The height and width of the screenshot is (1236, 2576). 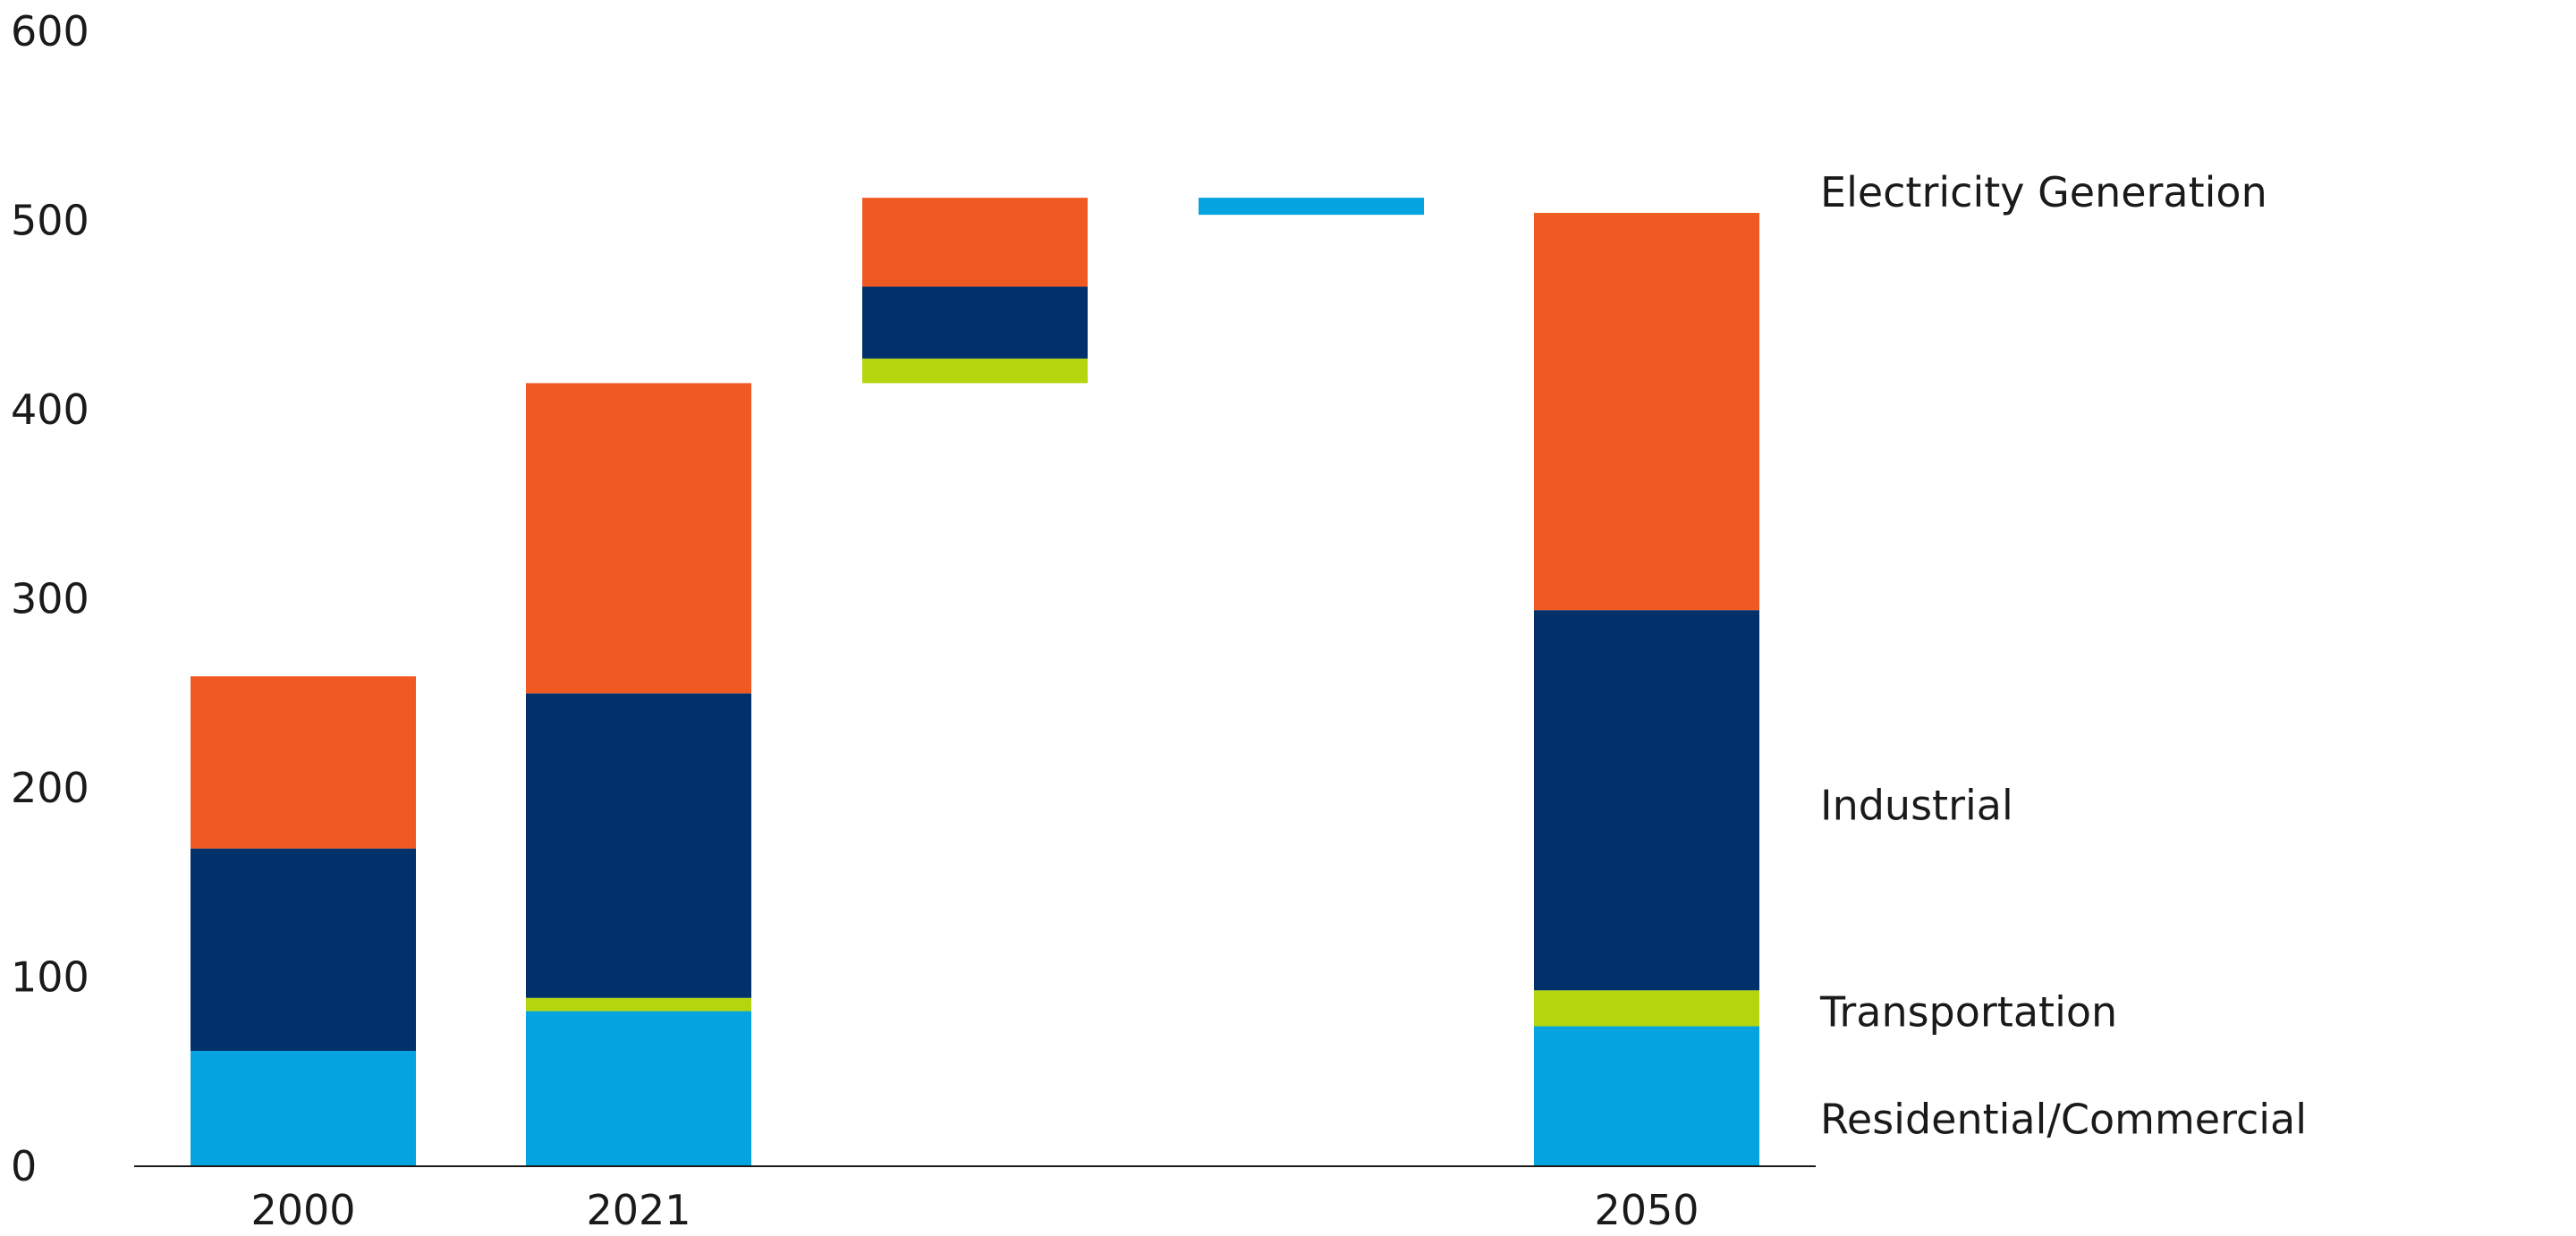 I want to click on y-tick-label: 400, so click(x=50, y=409).